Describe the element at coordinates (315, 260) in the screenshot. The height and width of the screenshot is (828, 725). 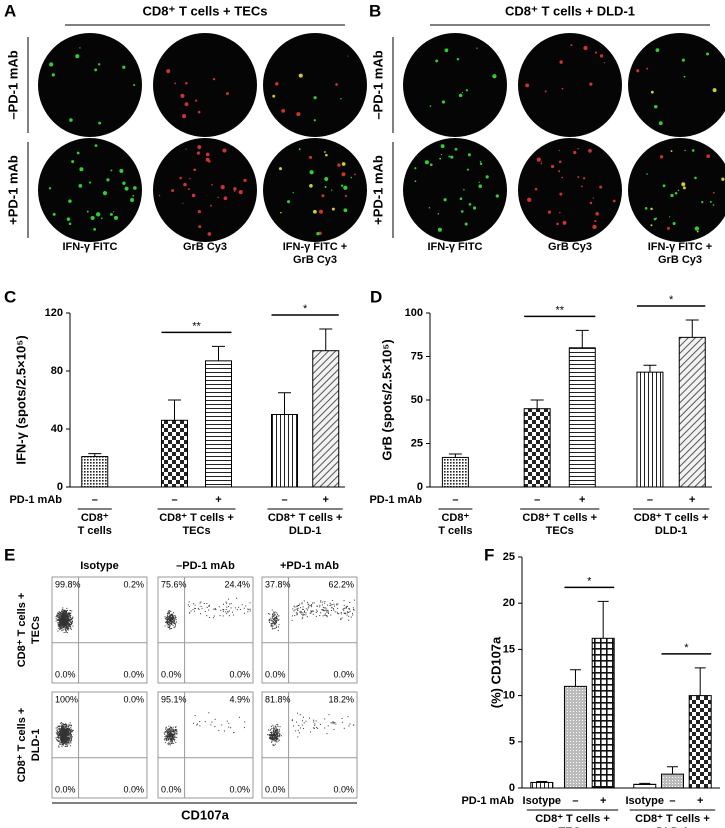
I see `column-label: GrB Cy3` at that location.